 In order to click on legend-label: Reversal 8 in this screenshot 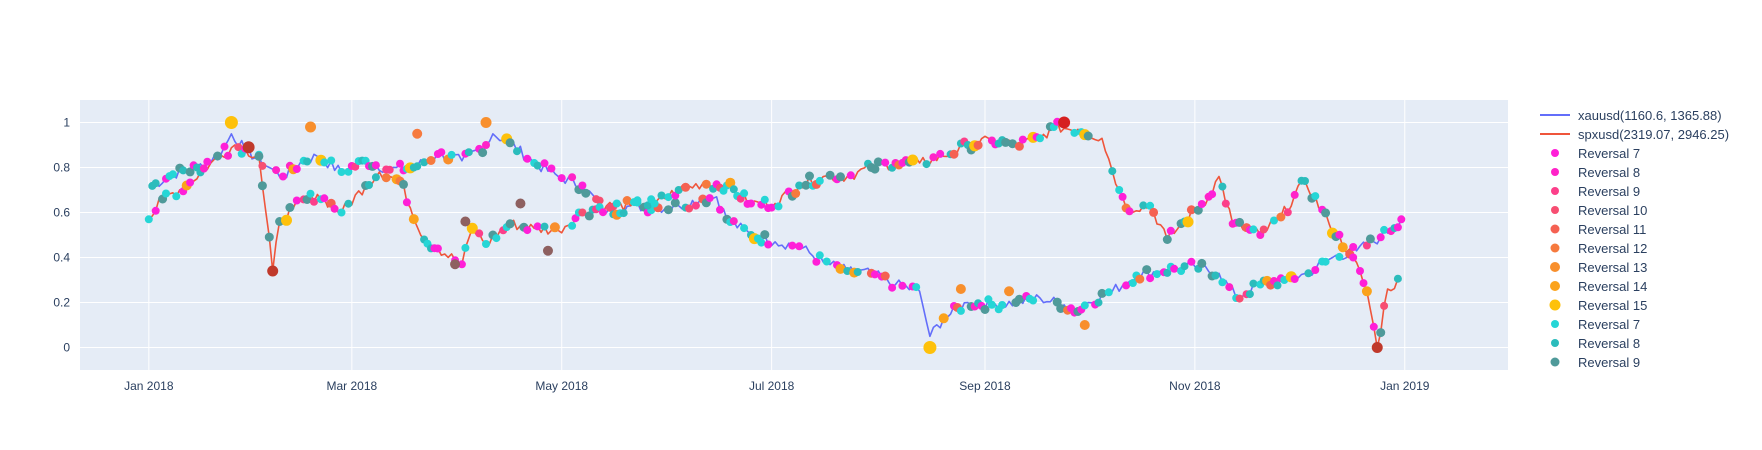, I will do `click(1609, 343)`.